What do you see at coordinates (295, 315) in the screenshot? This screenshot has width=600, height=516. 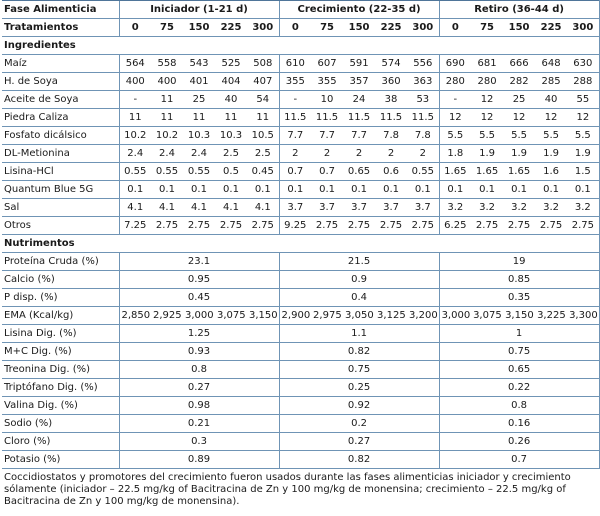 I see `value-cell: 2,900` at bounding box center [295, 315].